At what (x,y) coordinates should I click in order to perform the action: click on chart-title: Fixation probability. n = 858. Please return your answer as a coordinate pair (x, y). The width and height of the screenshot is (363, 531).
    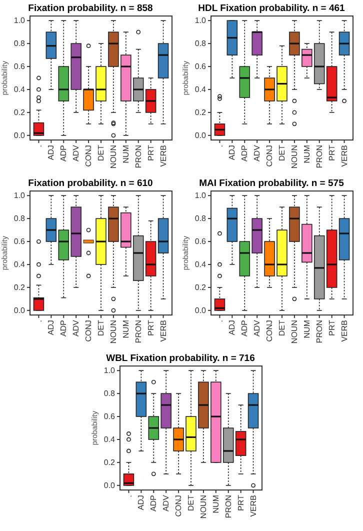
    Looking at the image, I should click on (90, 8).